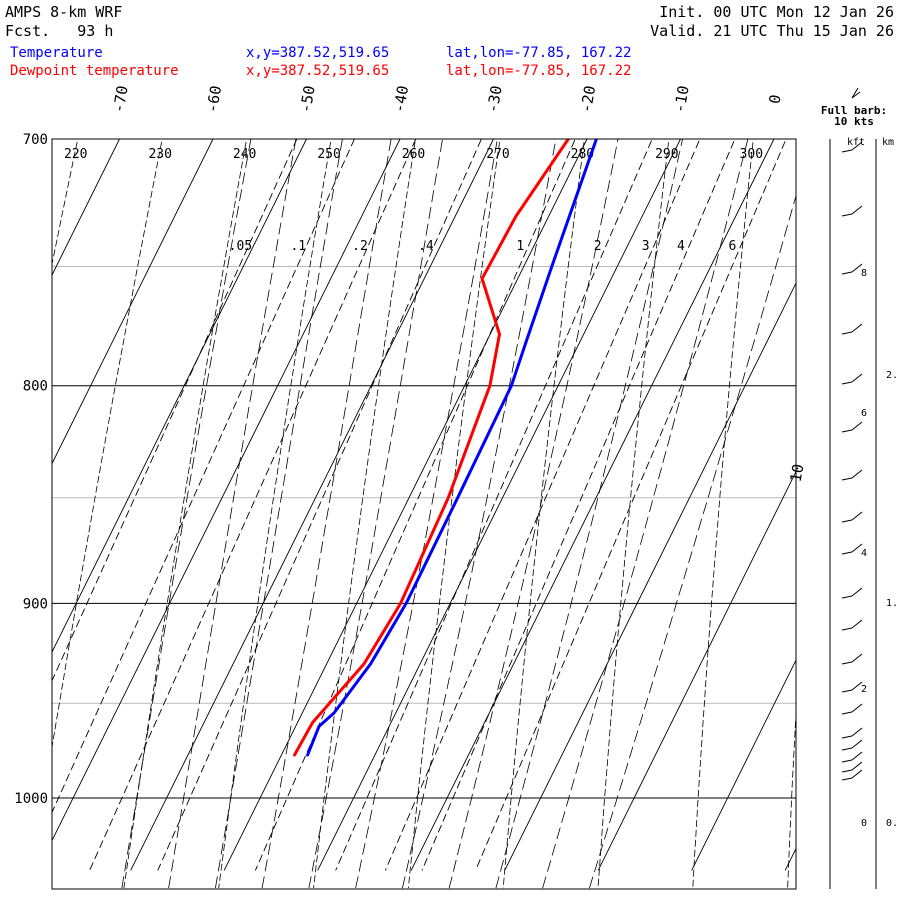  What do you see at coordinates (413, 154) in the screenshot?
I see `theta-label: 260` at bounding box center [413, 154].